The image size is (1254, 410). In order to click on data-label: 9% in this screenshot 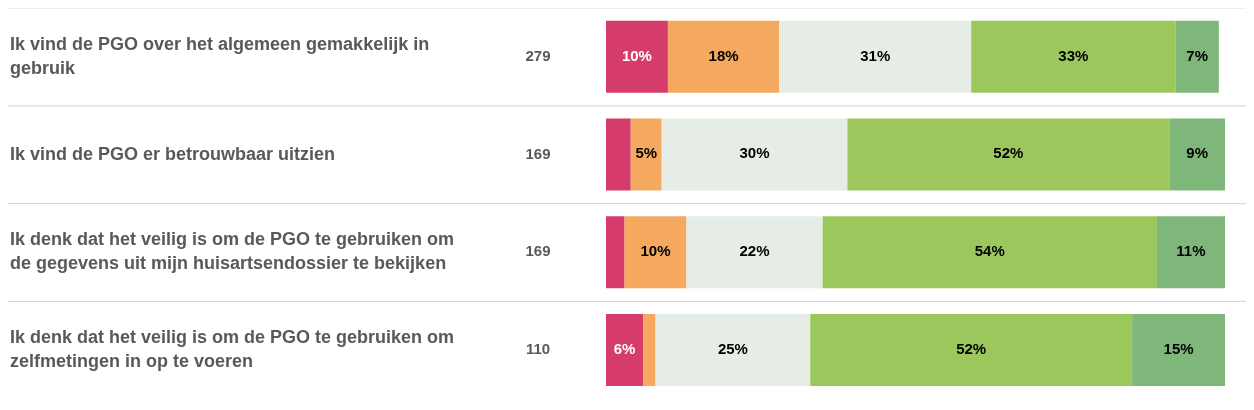, I will do `click(1197, 153)`.